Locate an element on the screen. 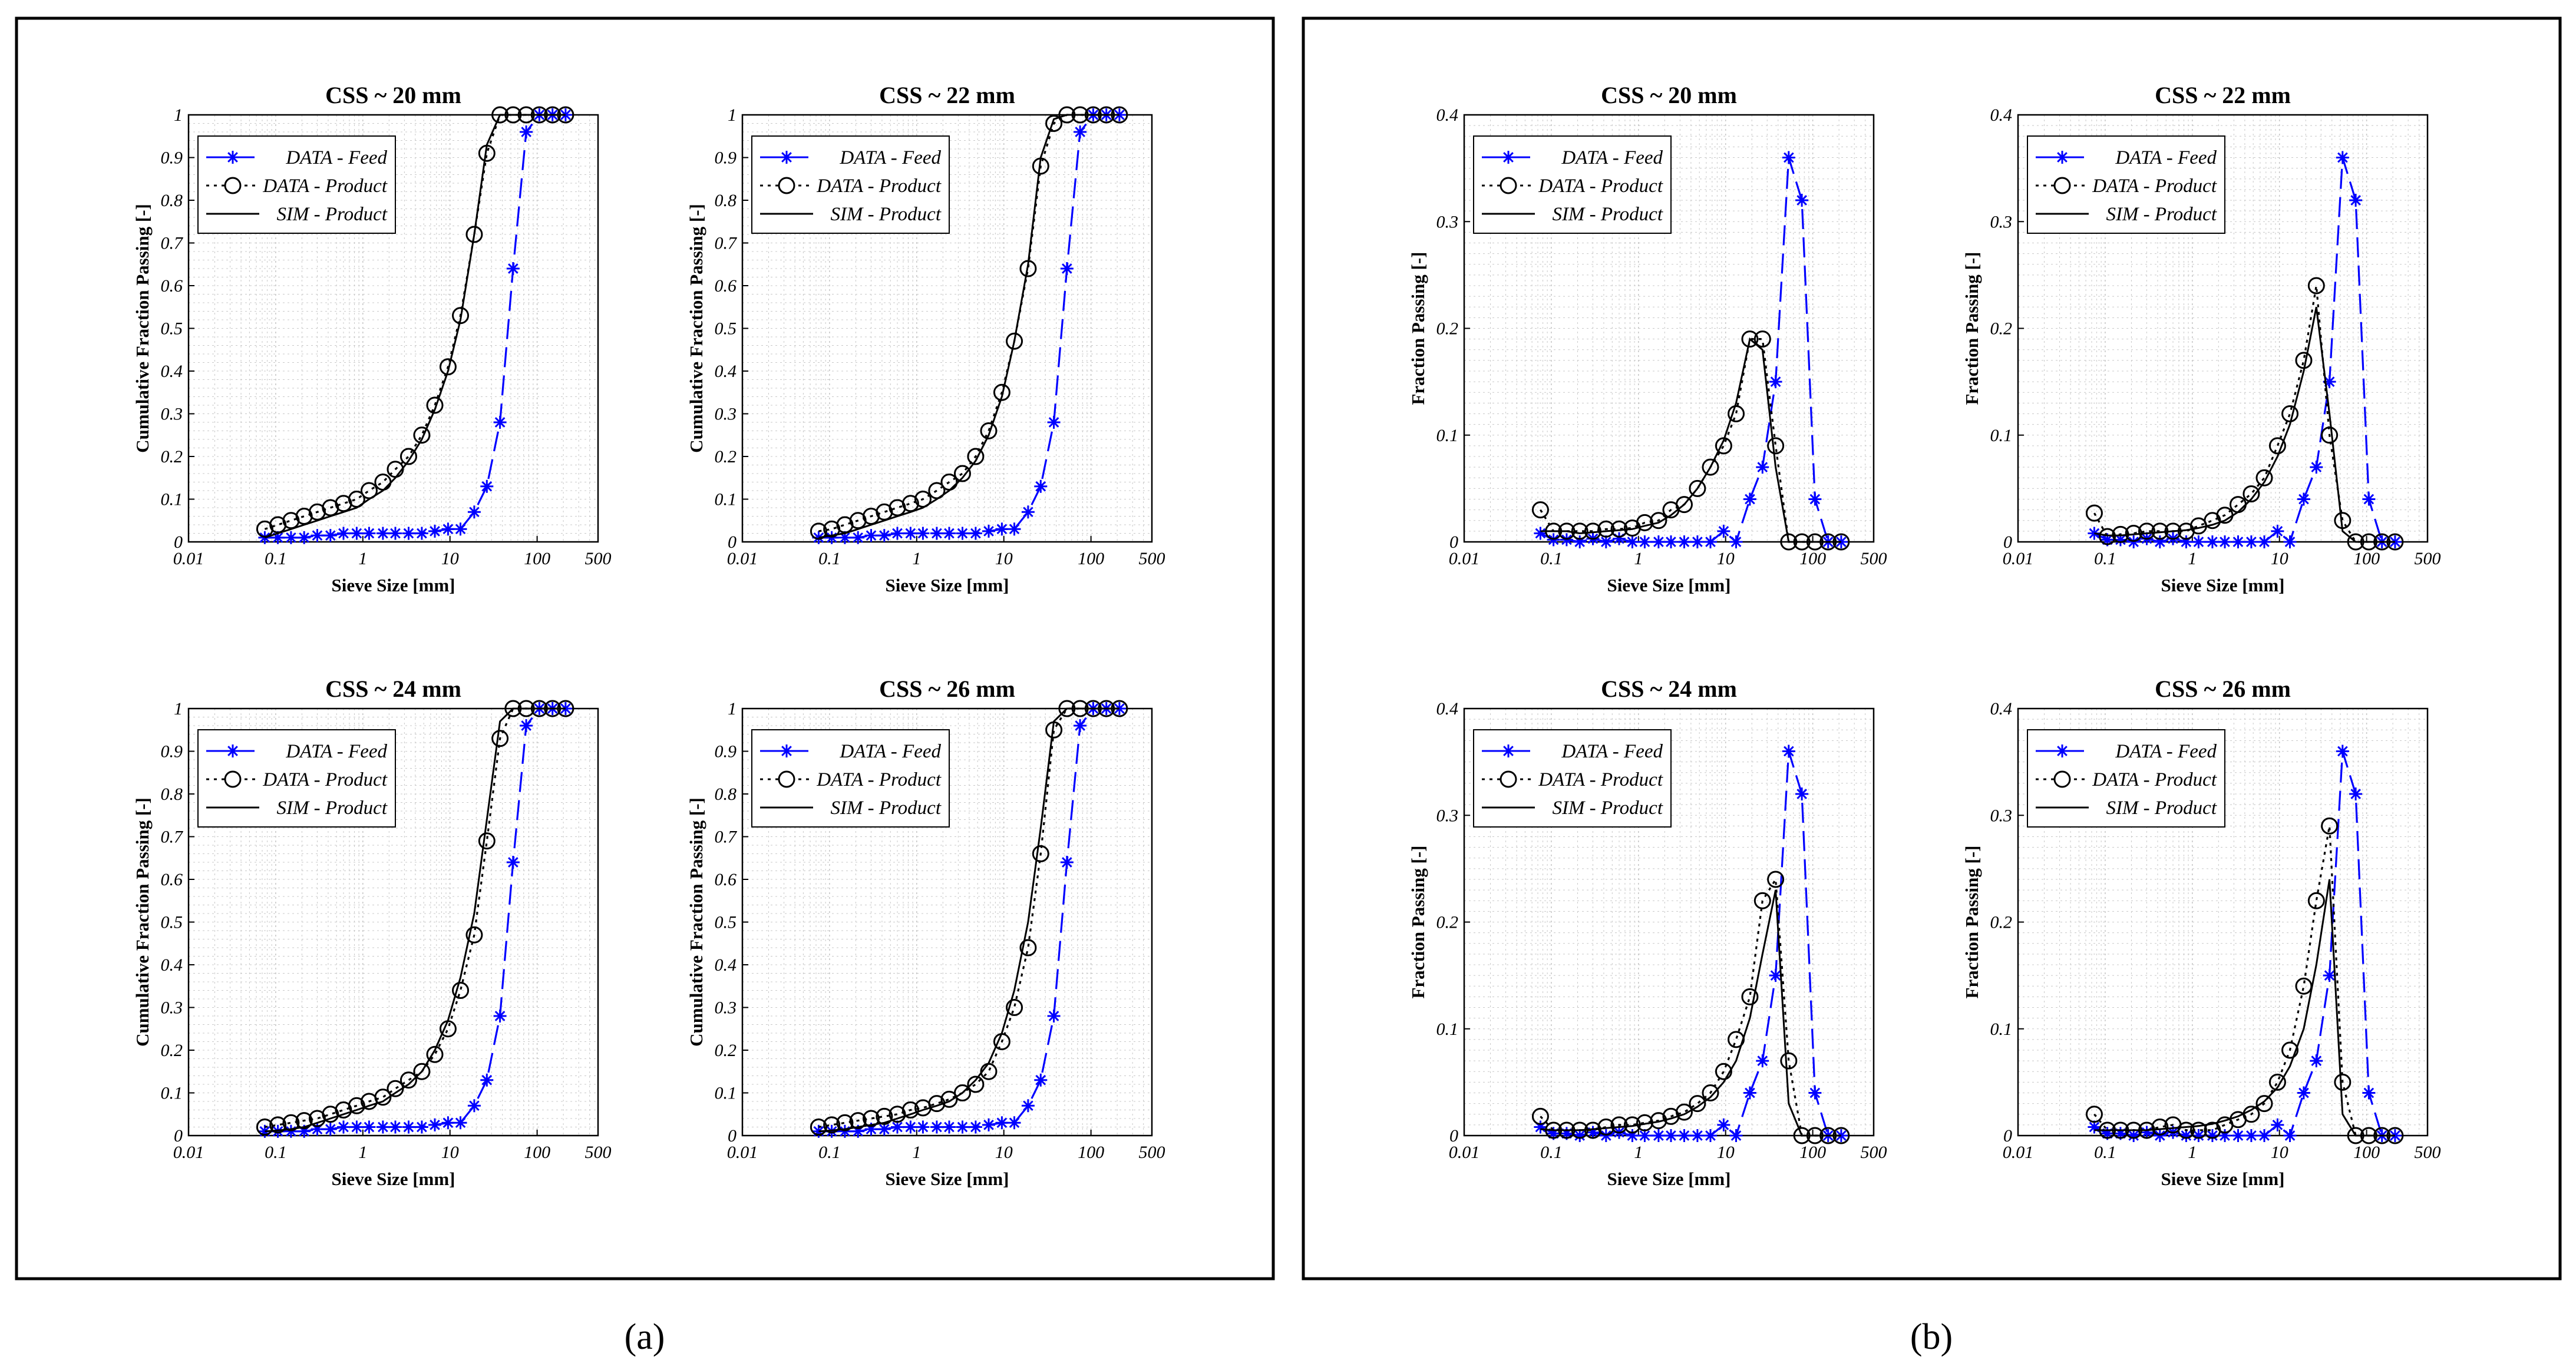 The width and height of the screenshot is (2576, 1370). series-sim is located at coordinates (2244, 1008).